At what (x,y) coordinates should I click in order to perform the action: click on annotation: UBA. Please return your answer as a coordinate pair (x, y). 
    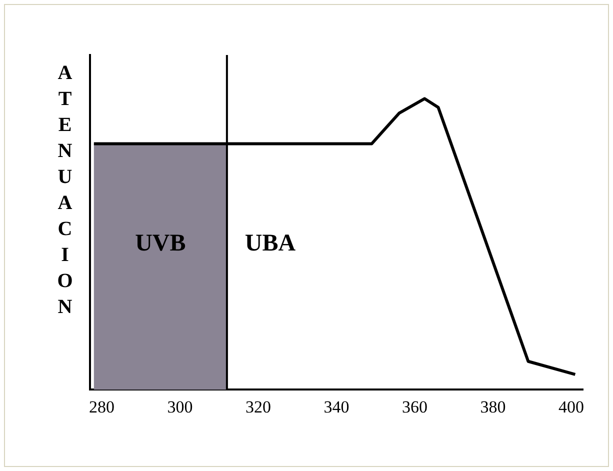
    Looking at the image, I should click on (270, 243).